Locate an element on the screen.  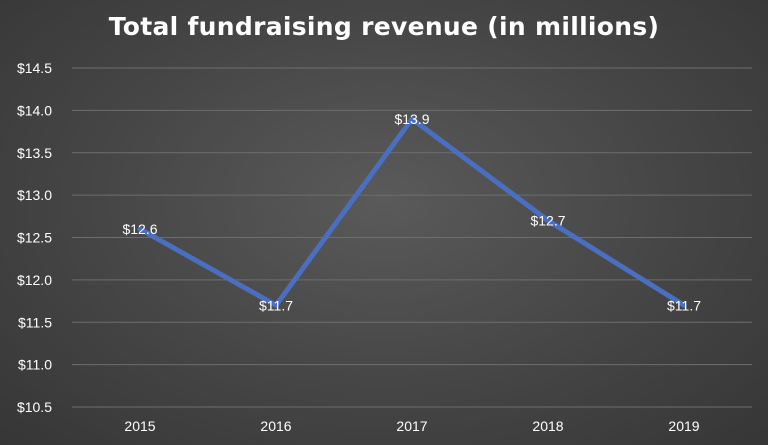
y-tick-label: $11.0 is located at coordinates (35, 365).